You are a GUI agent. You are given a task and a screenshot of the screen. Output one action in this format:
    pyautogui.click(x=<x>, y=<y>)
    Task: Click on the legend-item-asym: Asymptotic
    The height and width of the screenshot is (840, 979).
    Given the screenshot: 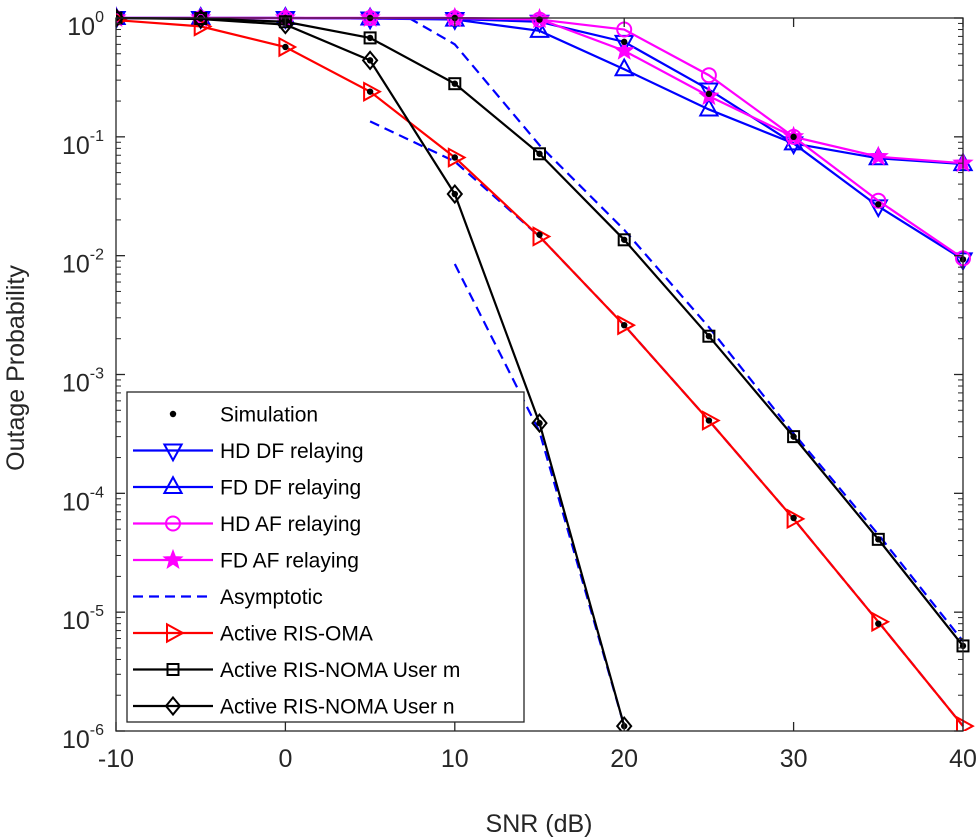 What is the action you would take?
    pyautogui.click(x=228, y=597)
    